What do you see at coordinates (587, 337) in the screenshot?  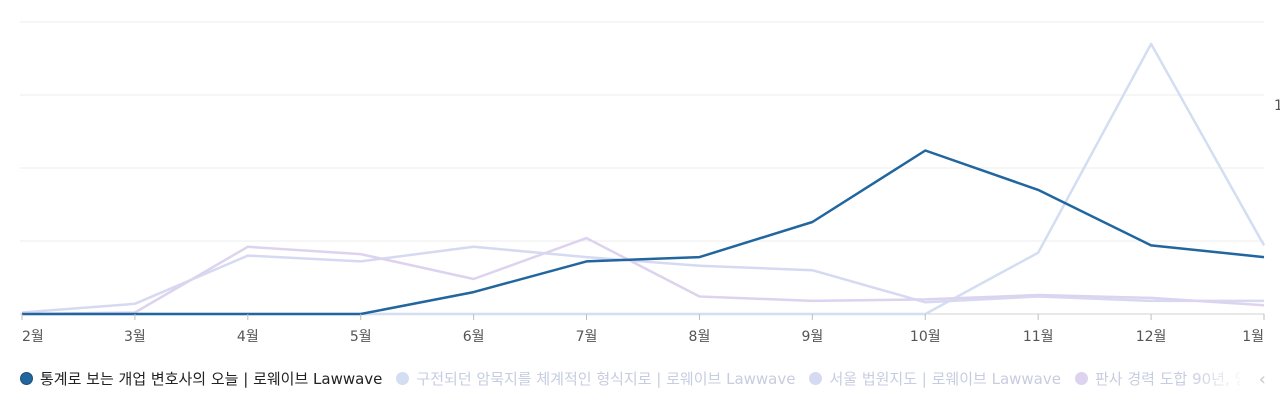 I see `x-tick-label: 7월` at bounding box center [587, 337].